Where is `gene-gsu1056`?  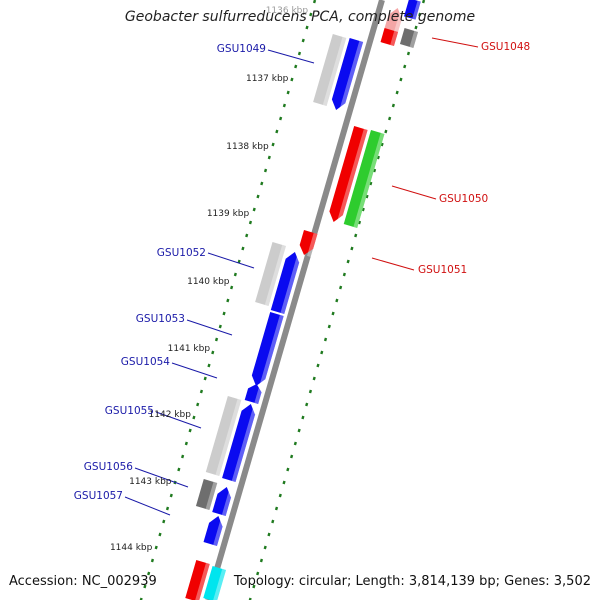 gene-gsu1056 is located at coordinates (223, 501).